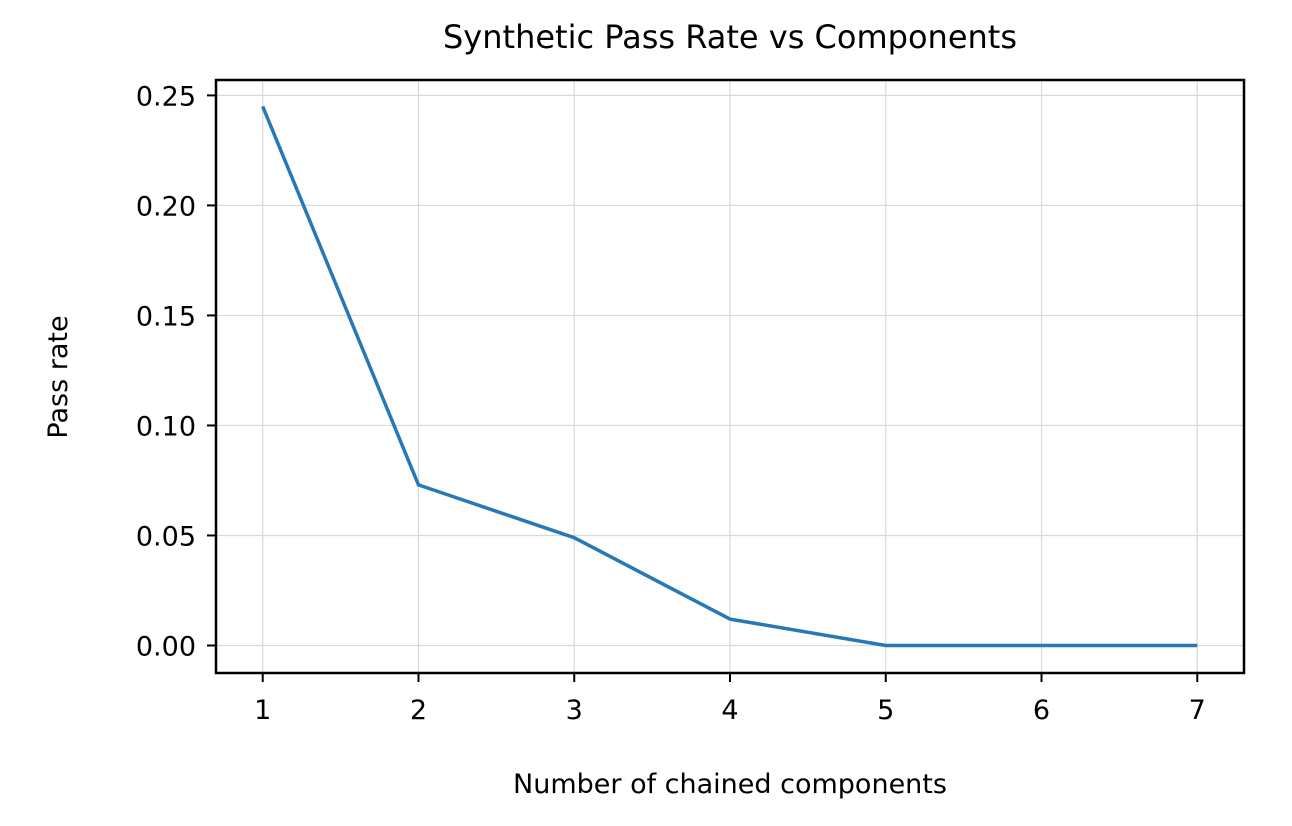  What do you see at coordinates (1197, 710) in the screenshot?
I see `x-tick-label: 7` at bounding box center [1197, 710].